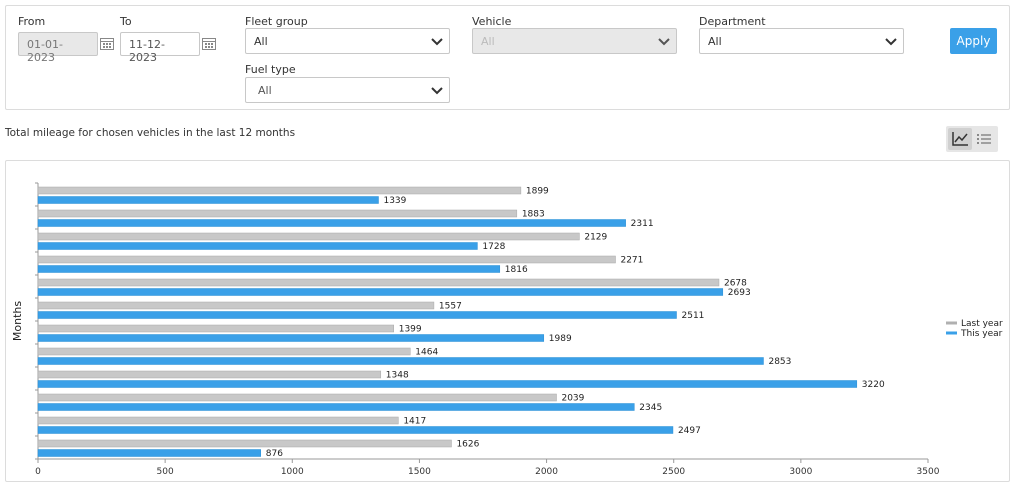  Describe the element at coordinates (394, 201) in the screenshot. I see `bar-value-label: 1339` at that location.